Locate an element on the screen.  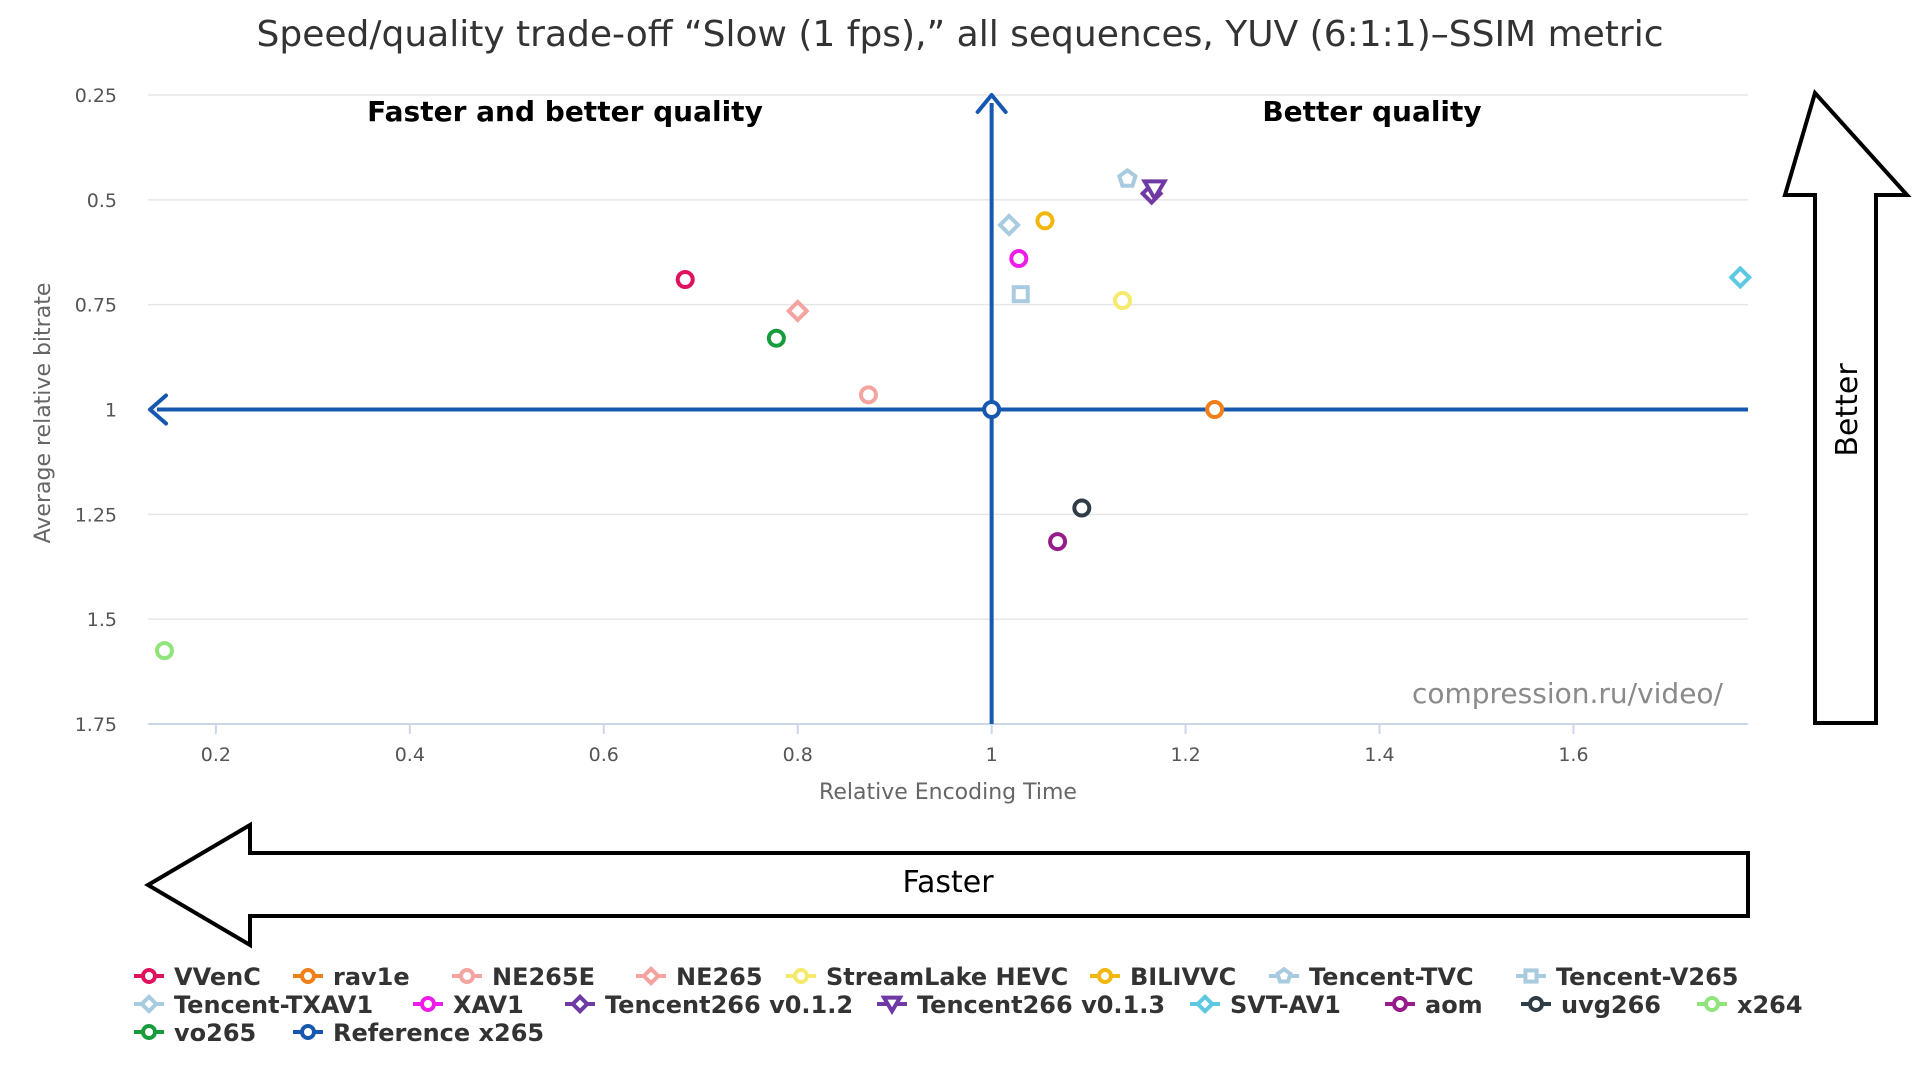
legend-item: Tencent-TVC is located at coordinates (1371, 977).